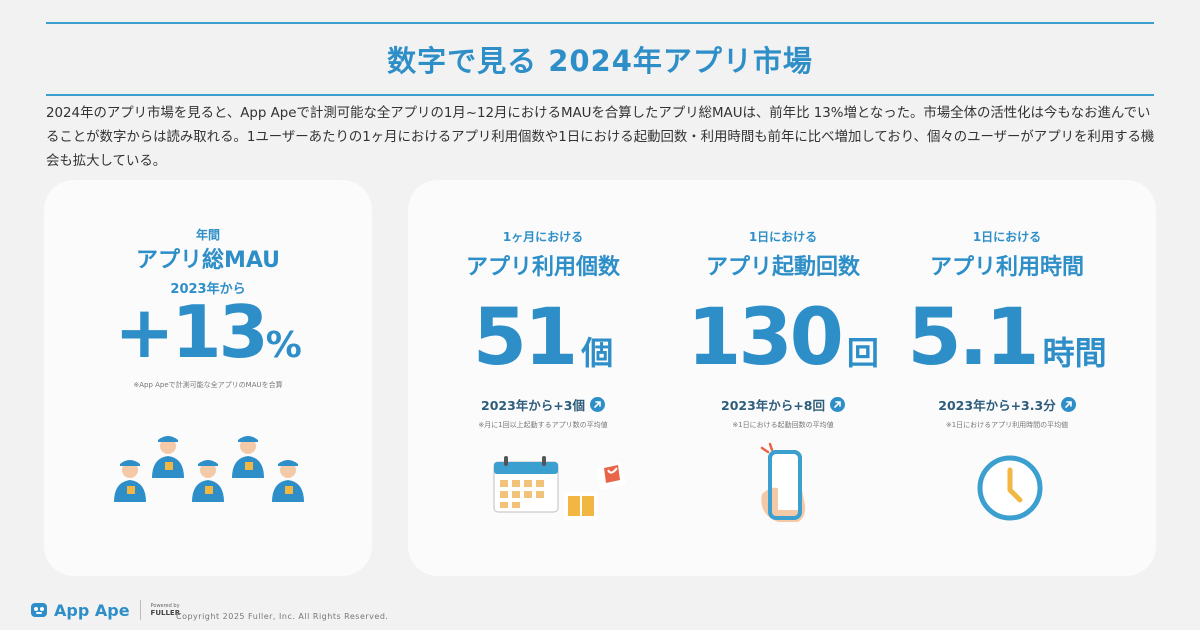 The width and height of the screenshot is (1200, 630). Describe the element at coordinates (208, 260) in the screenshot. I see `mau-heading: アプリ総MAU` at that location.